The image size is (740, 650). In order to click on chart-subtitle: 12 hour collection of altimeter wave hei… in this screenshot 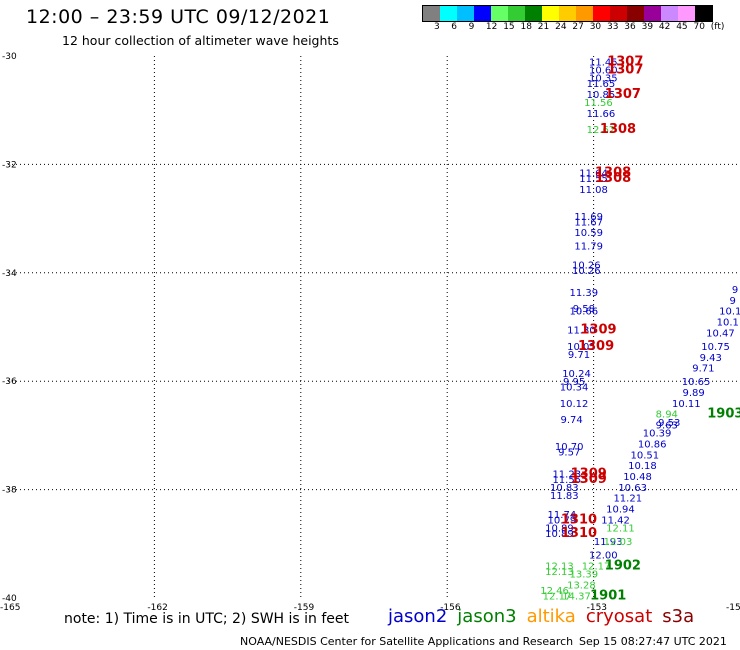, I will do `click(200, 40)`.